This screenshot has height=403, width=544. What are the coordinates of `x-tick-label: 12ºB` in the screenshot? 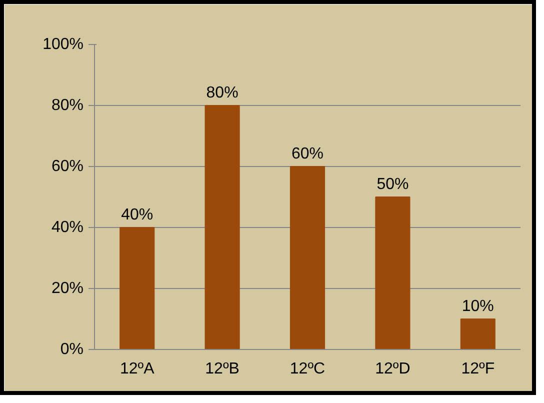 It's located at (222, 369).